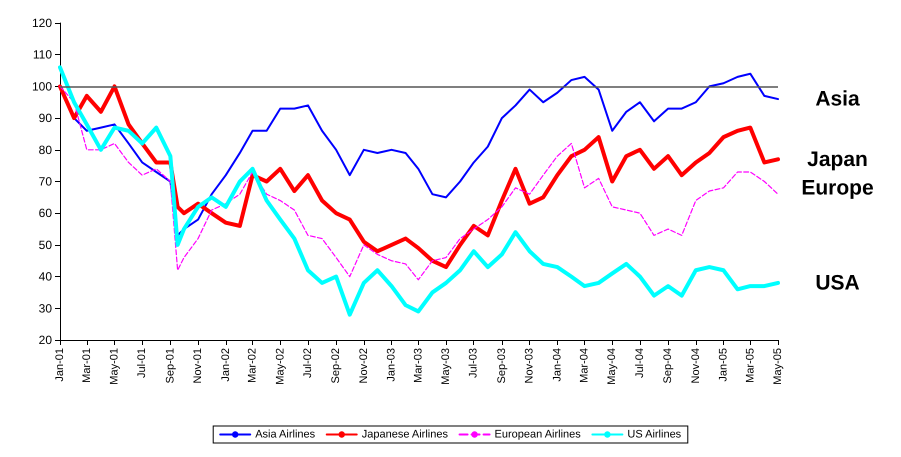 The height and width of the screenshot is (457, 901). What do you see at coordinates (696, 366) in the screenshot?
I see `x-tick-label: Nov-04` at bounding box center [696, 366].